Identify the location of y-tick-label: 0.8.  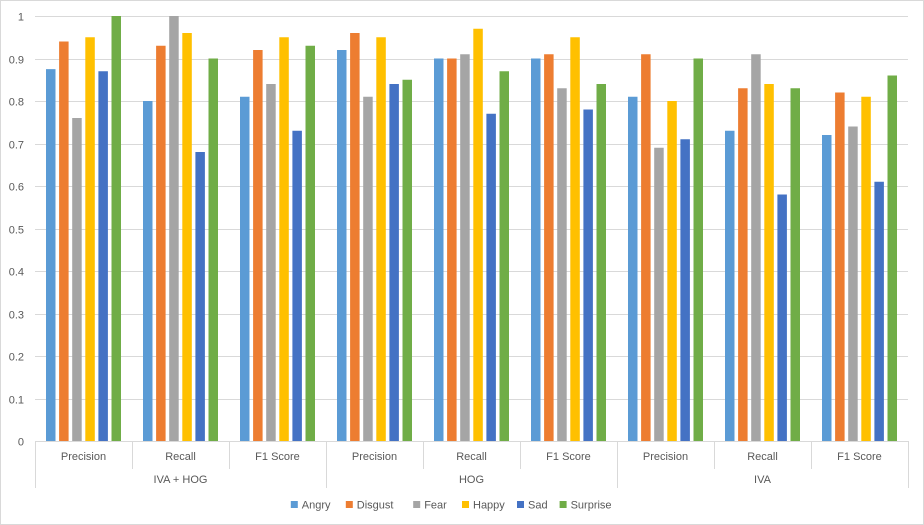
(16, 103).